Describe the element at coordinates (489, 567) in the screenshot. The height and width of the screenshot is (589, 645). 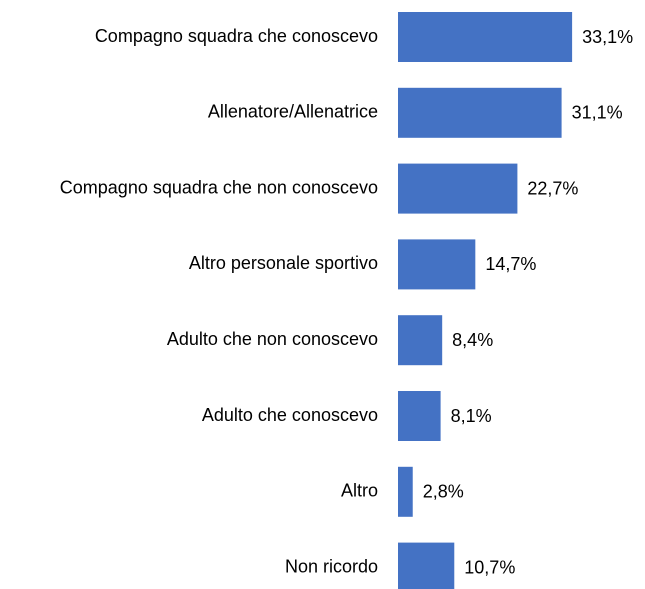
I see `value-label: 10,7%` at that location.